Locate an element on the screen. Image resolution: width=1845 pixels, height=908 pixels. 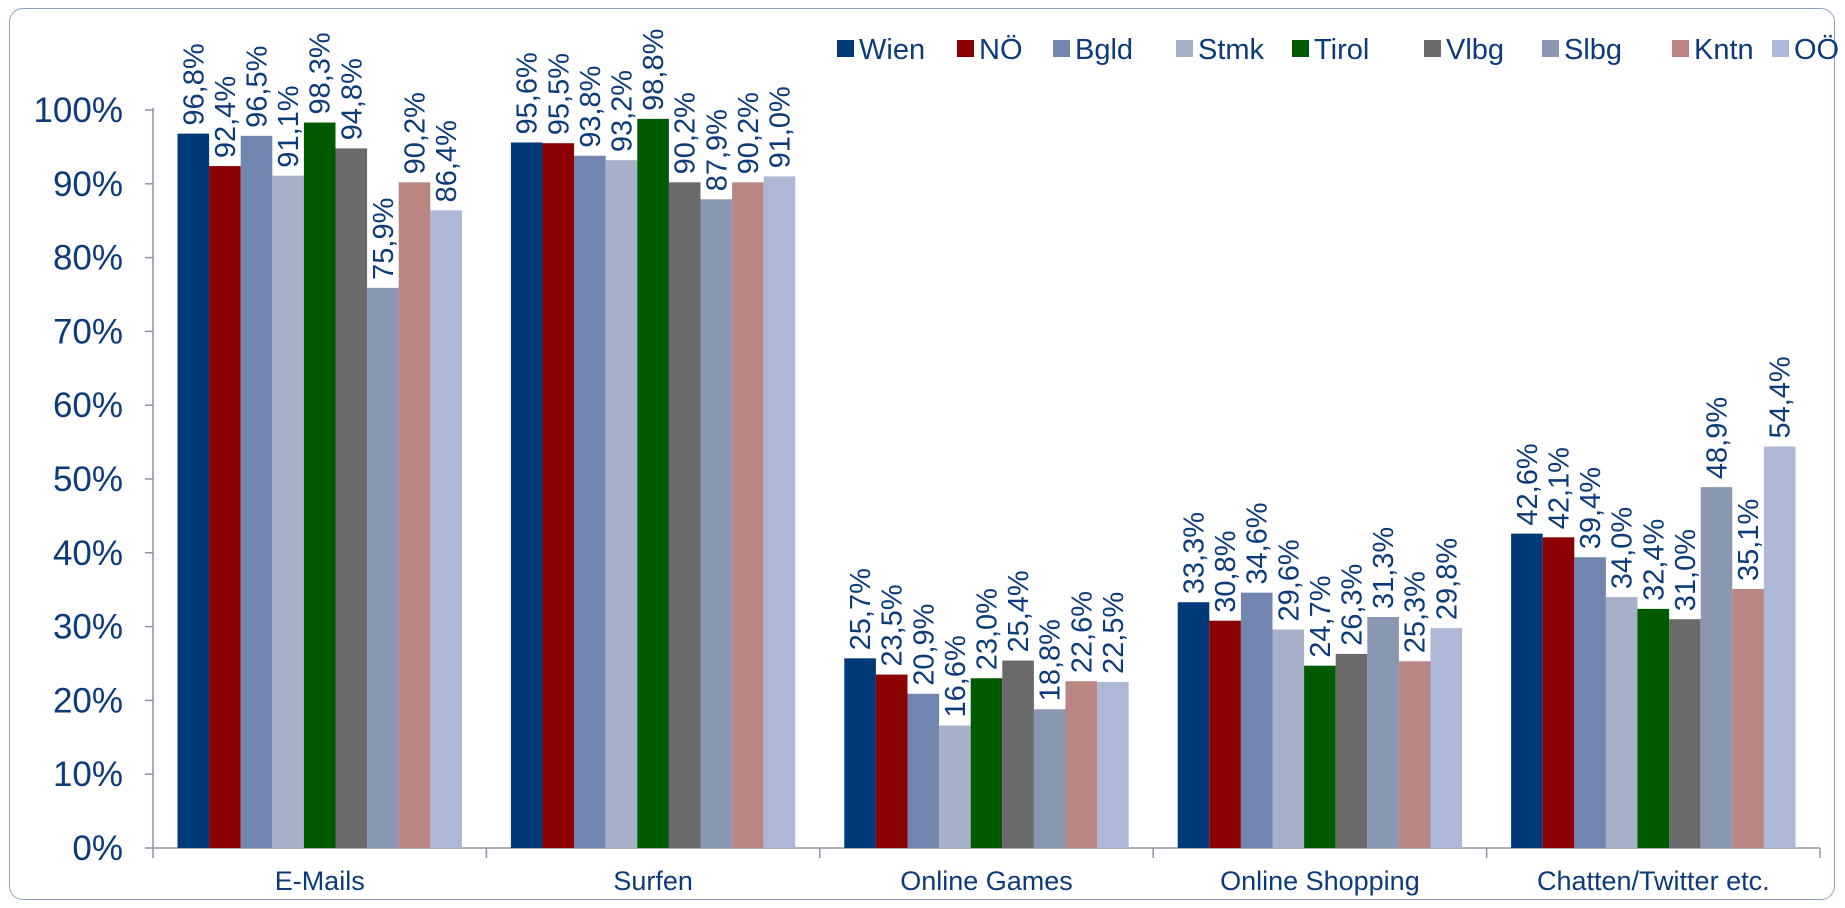
data-label: 22,6% is located at coordinates (1082, 632).